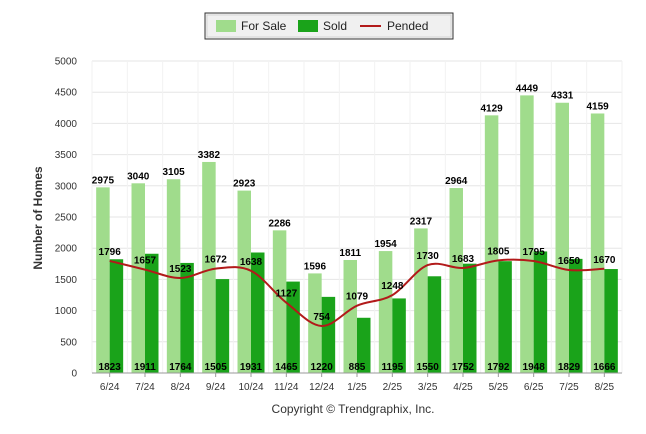  Describe the element at coordinates (392, 286) in the screenshot. I see `label-pended-8: 1248` at that location.